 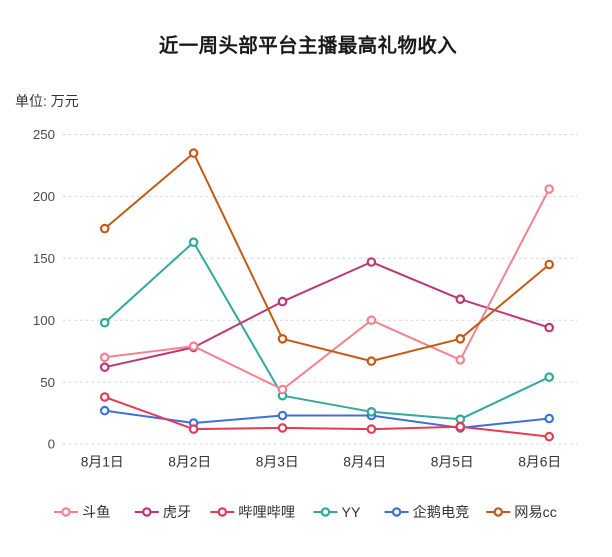 I want to click on svg-text: 斗鱼, so click(x=96, y=512).